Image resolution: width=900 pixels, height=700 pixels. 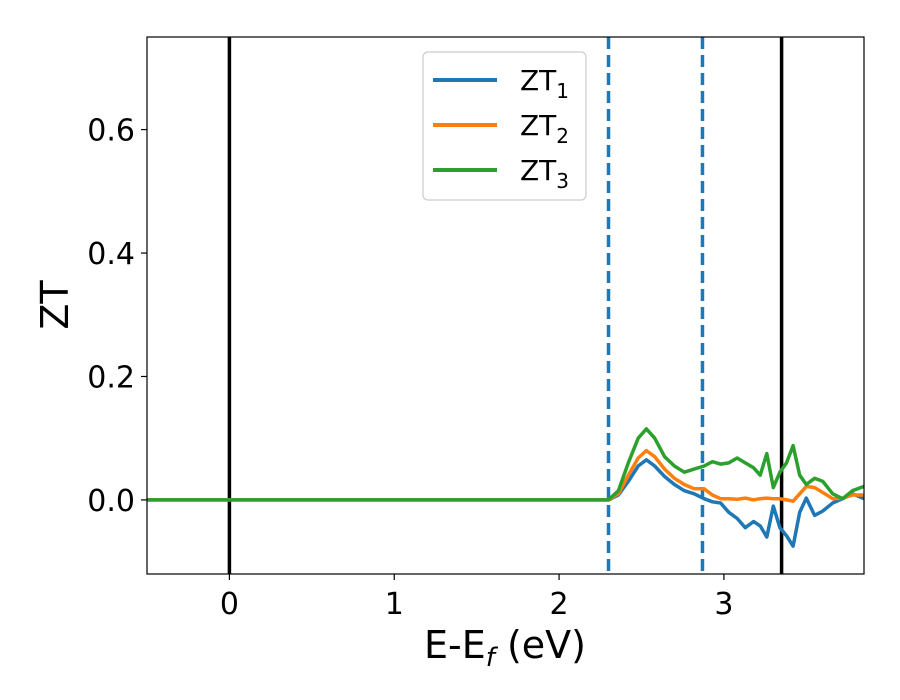 I want to click on x-axis-ticks: 0 1 2 3, so click(x=476, y=598).